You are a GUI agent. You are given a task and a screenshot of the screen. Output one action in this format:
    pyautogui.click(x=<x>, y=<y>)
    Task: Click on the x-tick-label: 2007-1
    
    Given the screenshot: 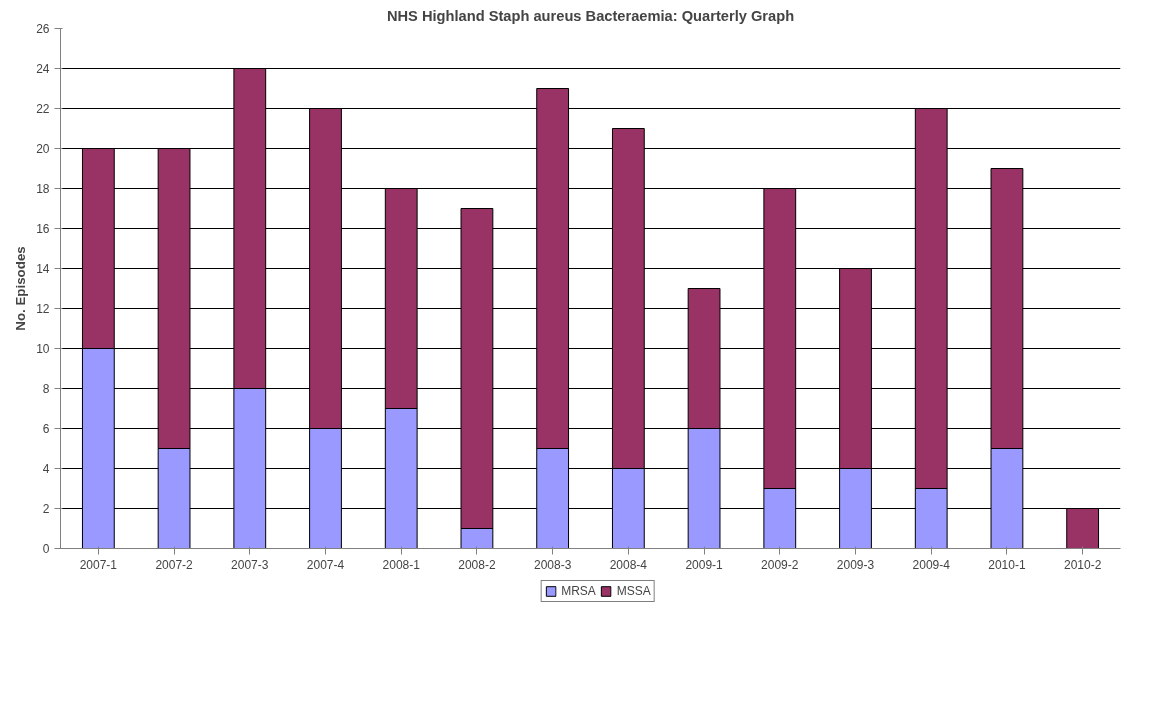 What is the action you would take?
    pyautogui.click(x=98, y=564)
    